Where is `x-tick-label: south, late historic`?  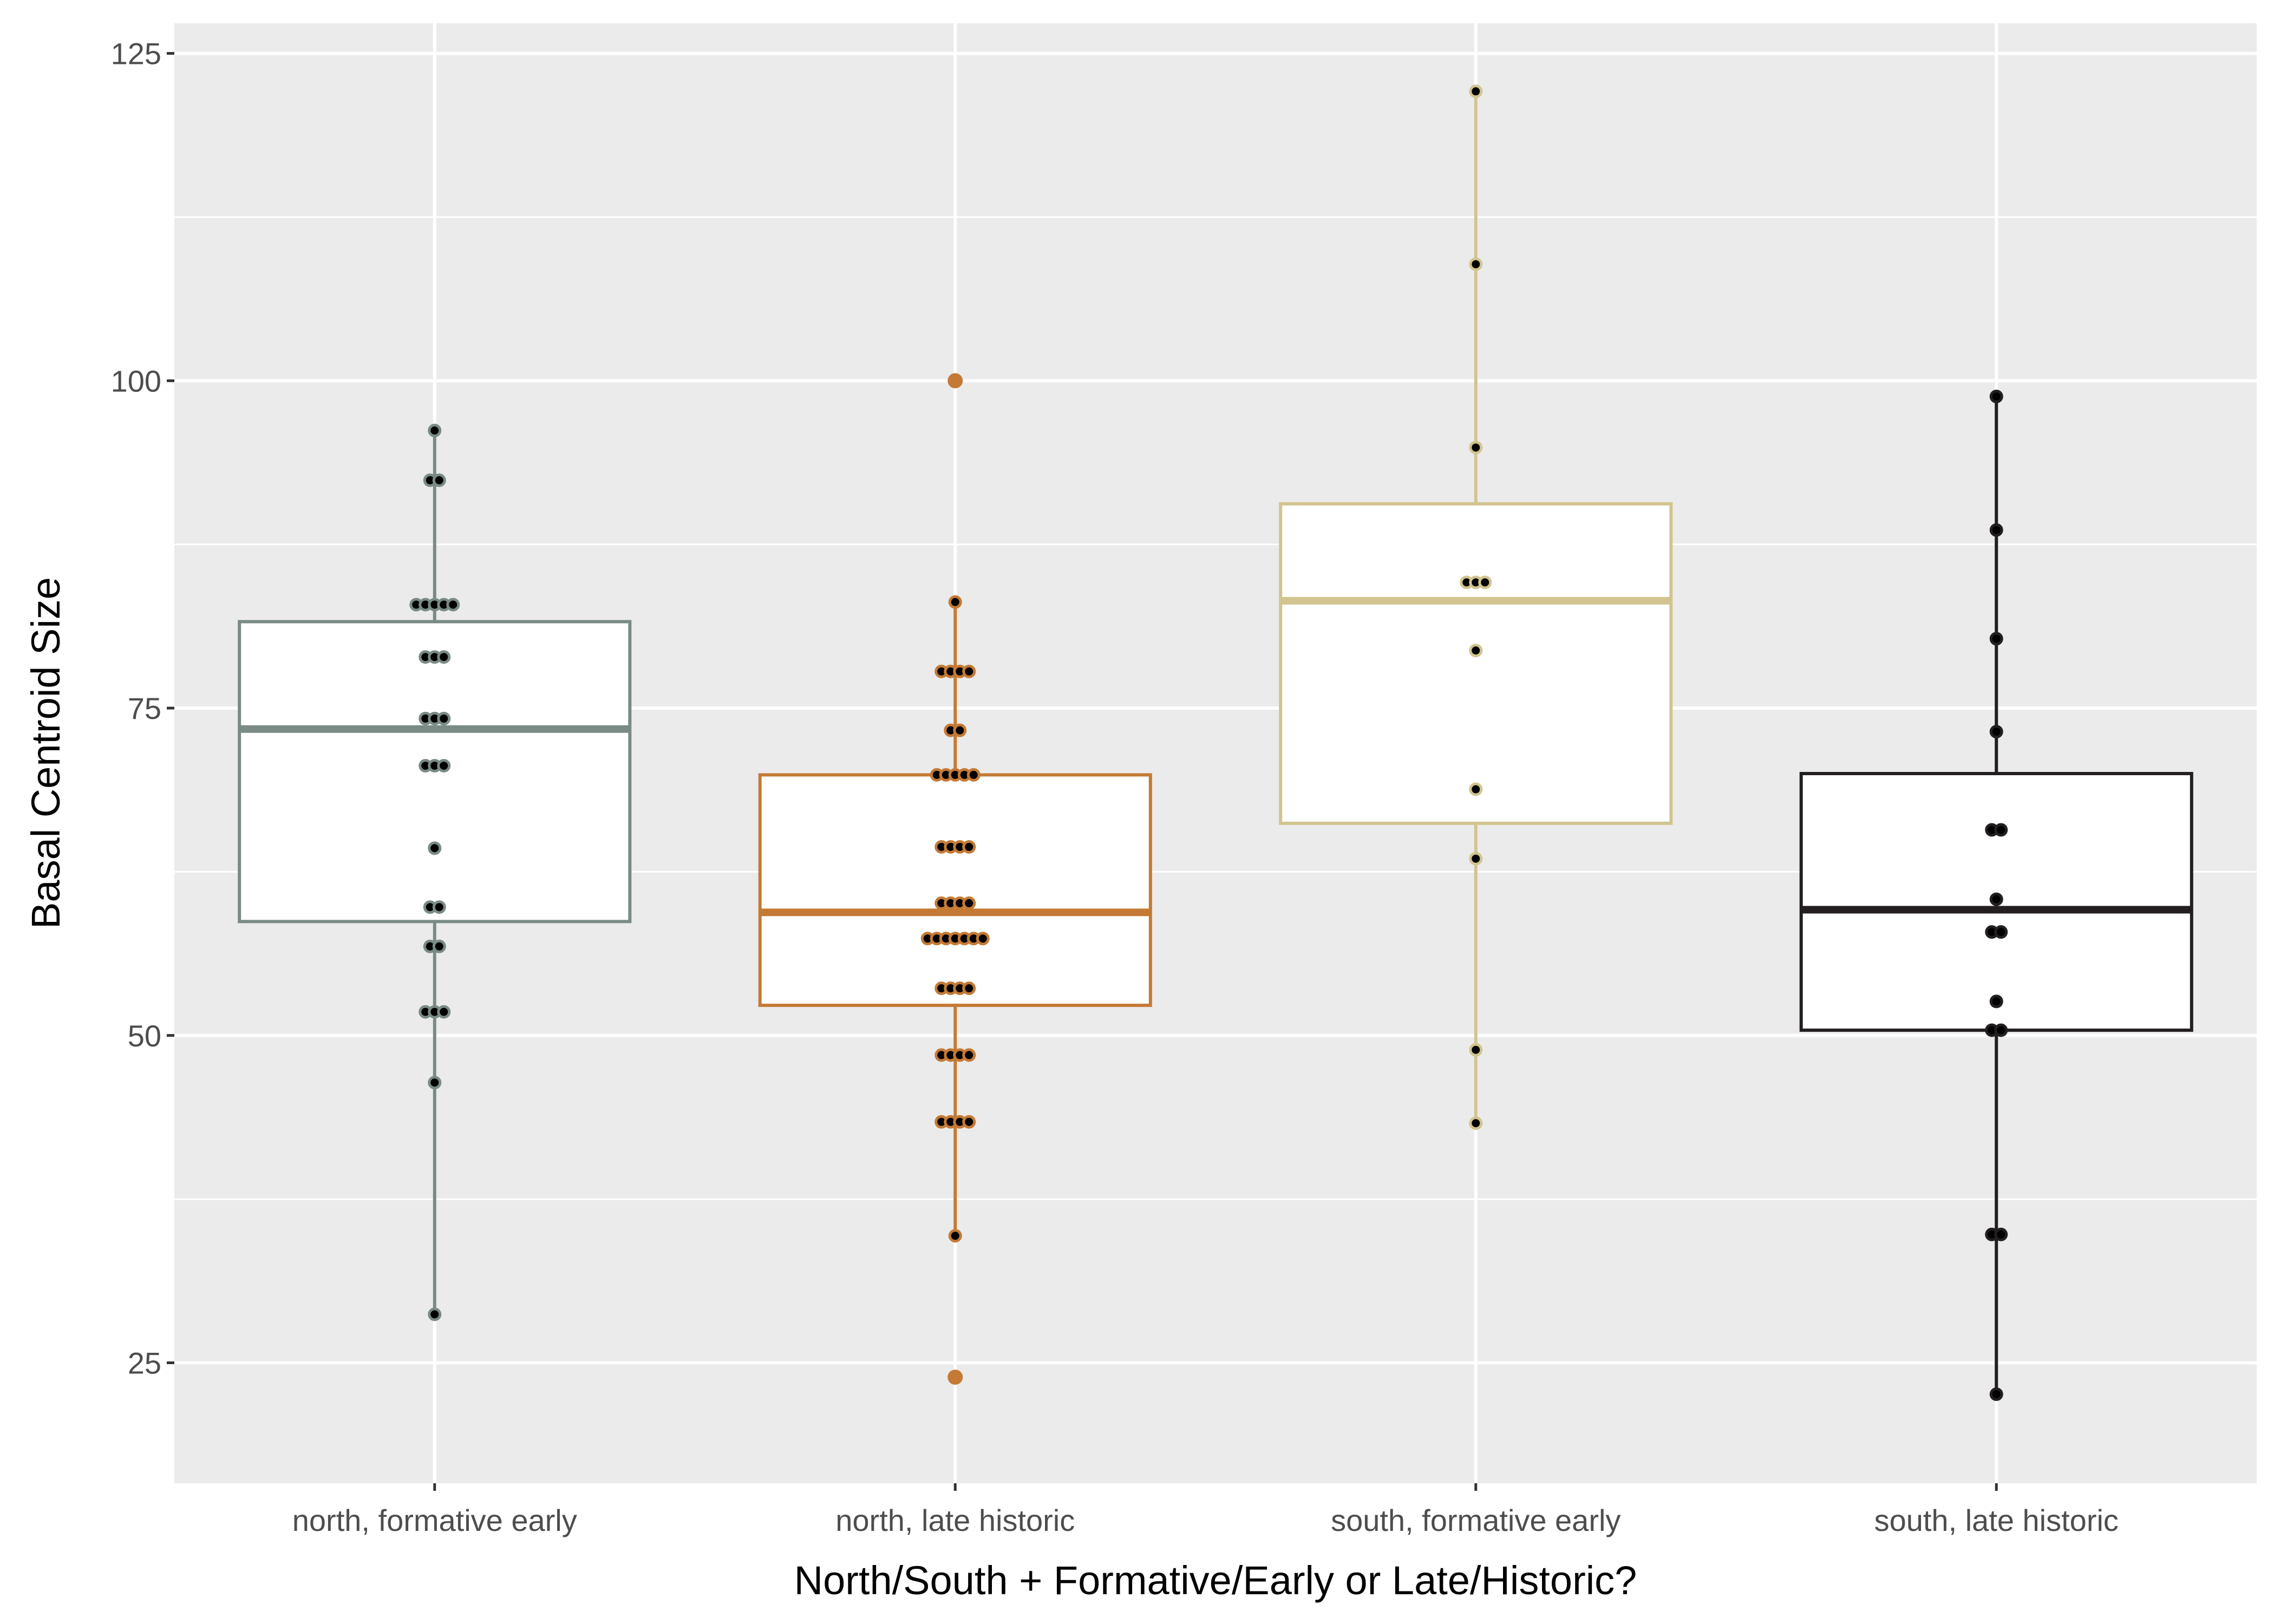 x-tick-label: south, late historic is located at coordinates (1997, 1520).